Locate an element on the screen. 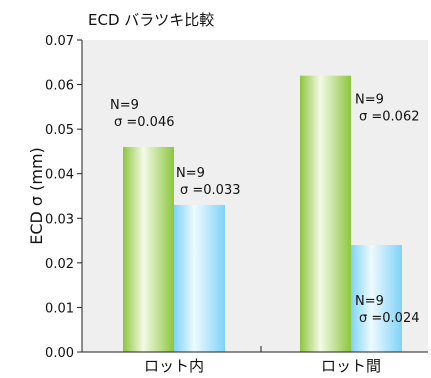  data-annotation-sigma: σ =0.024 is located at coordinates (389, 318).